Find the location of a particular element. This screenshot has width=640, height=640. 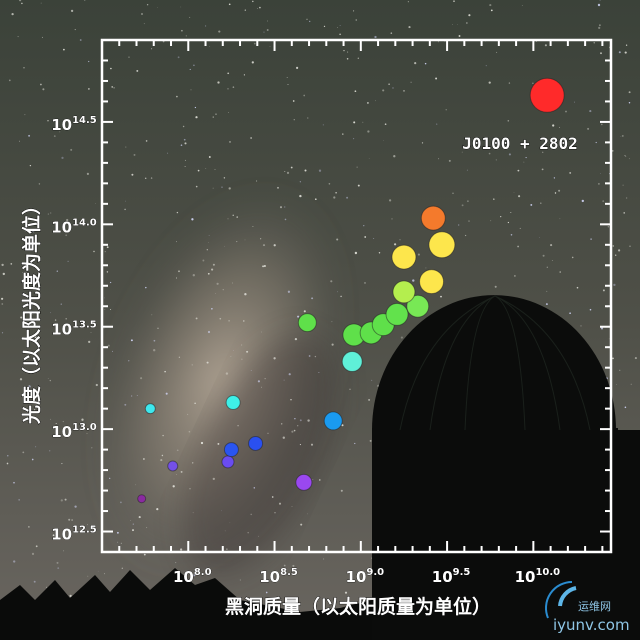

tree-silhouette is located at coordinates (186, 604).